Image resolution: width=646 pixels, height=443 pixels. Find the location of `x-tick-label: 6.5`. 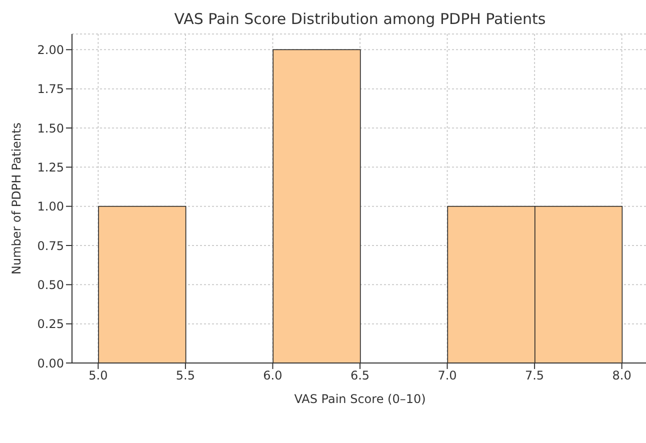

x-tick-label: 6.5 is located at coordinates (360, 375).